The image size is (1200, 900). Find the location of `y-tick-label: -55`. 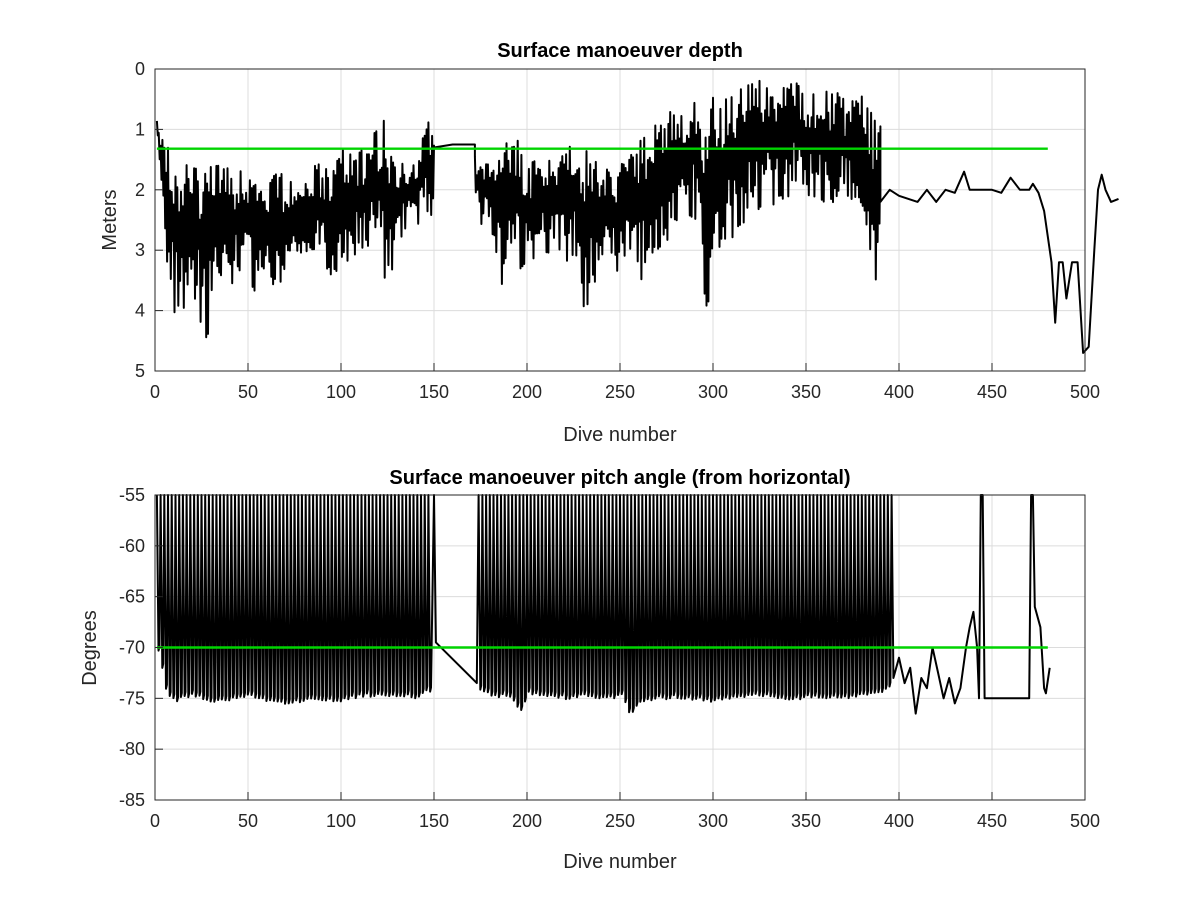

y-tick-label: -55 is located at coordinates (132, 495).